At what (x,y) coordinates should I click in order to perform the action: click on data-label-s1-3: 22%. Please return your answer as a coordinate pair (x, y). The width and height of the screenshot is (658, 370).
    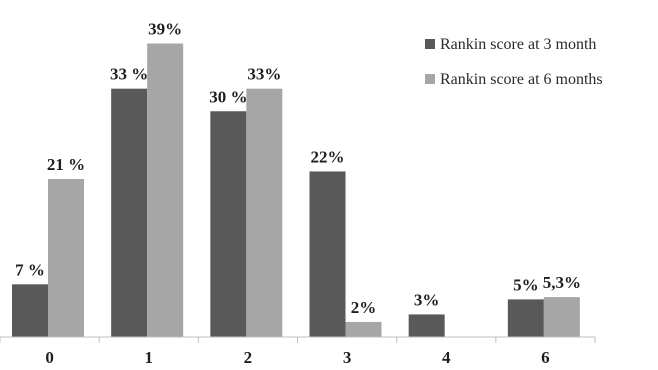
    Looking at the image, I should click on (328, 156).